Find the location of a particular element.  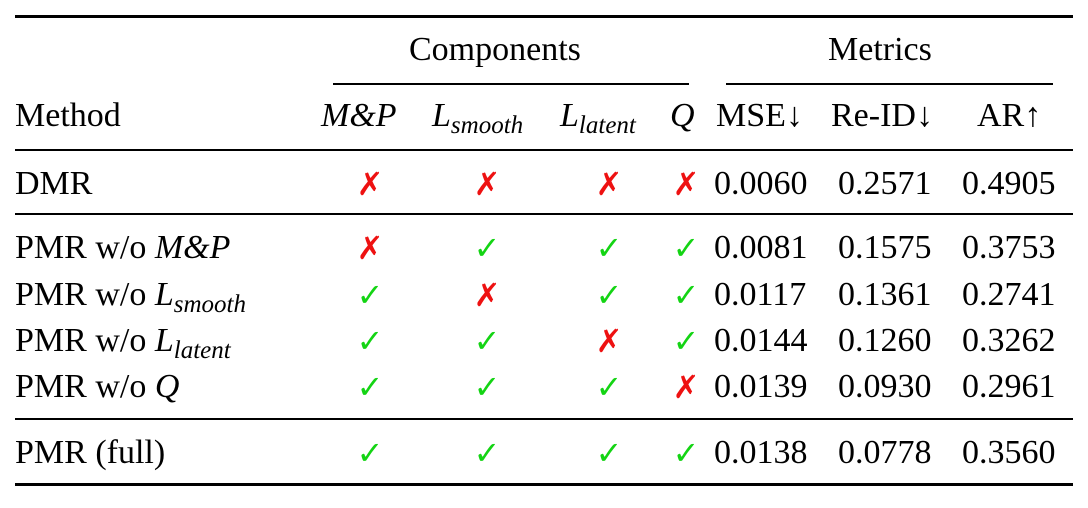

method-cell: PMR (full) is located at coordinates (90, 453).